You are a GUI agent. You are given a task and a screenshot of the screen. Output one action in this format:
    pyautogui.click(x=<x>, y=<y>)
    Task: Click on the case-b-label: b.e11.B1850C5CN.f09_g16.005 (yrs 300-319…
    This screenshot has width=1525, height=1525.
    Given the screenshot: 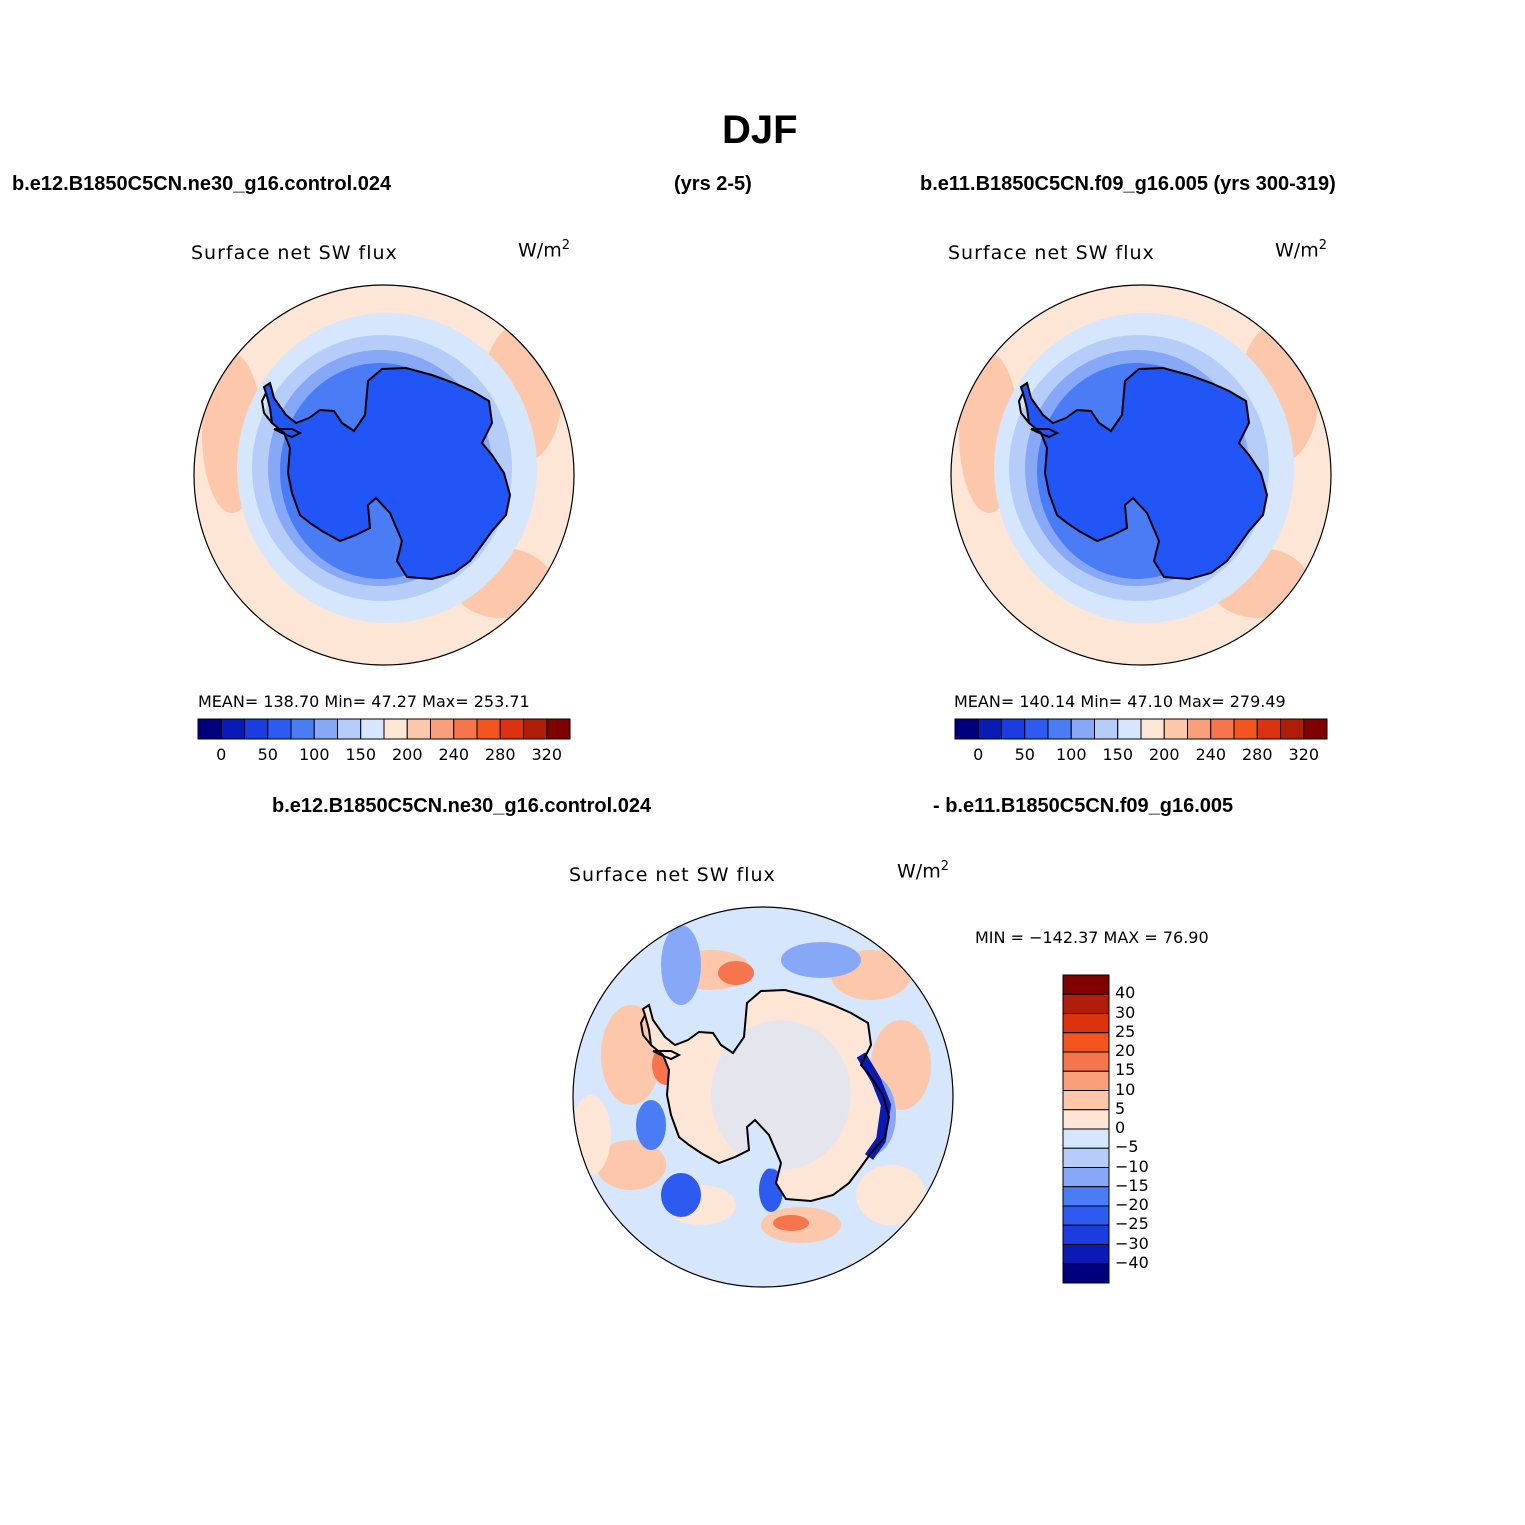 What is the action you would take?
    pyautogui.click(x=1128, y=184)
    